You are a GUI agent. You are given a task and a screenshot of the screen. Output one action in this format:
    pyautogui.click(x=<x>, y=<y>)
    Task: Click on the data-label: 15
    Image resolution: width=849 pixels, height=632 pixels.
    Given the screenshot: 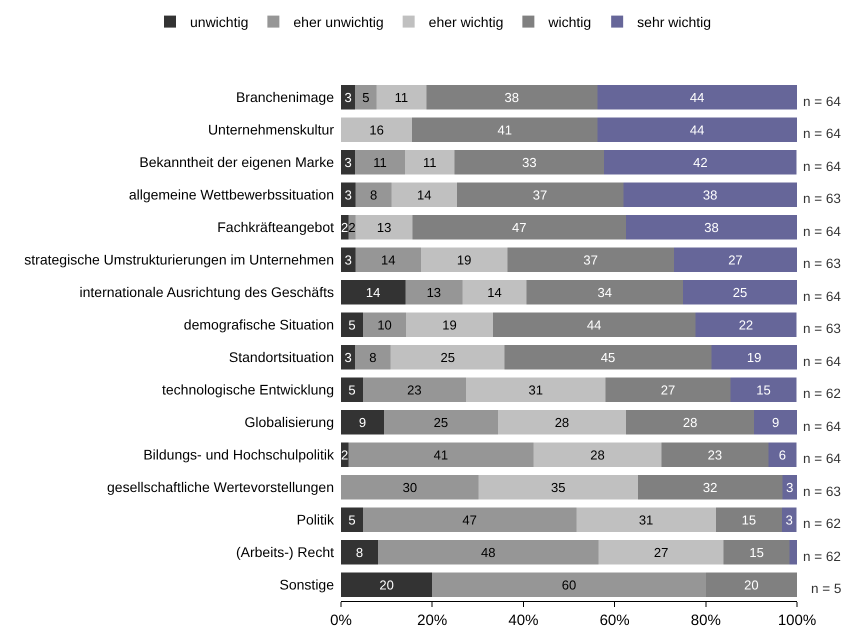 What is the action you would take?
    pyautogui.click(x=763, y=390)
    